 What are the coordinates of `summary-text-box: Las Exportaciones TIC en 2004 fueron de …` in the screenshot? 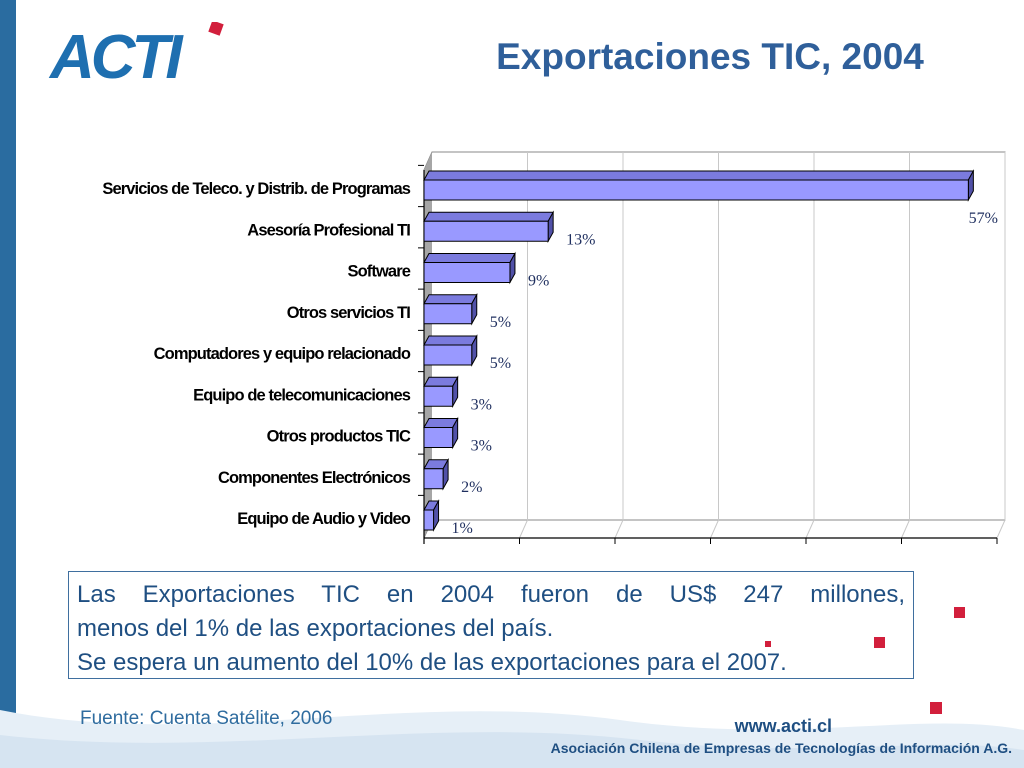 It's located at (491, 625).